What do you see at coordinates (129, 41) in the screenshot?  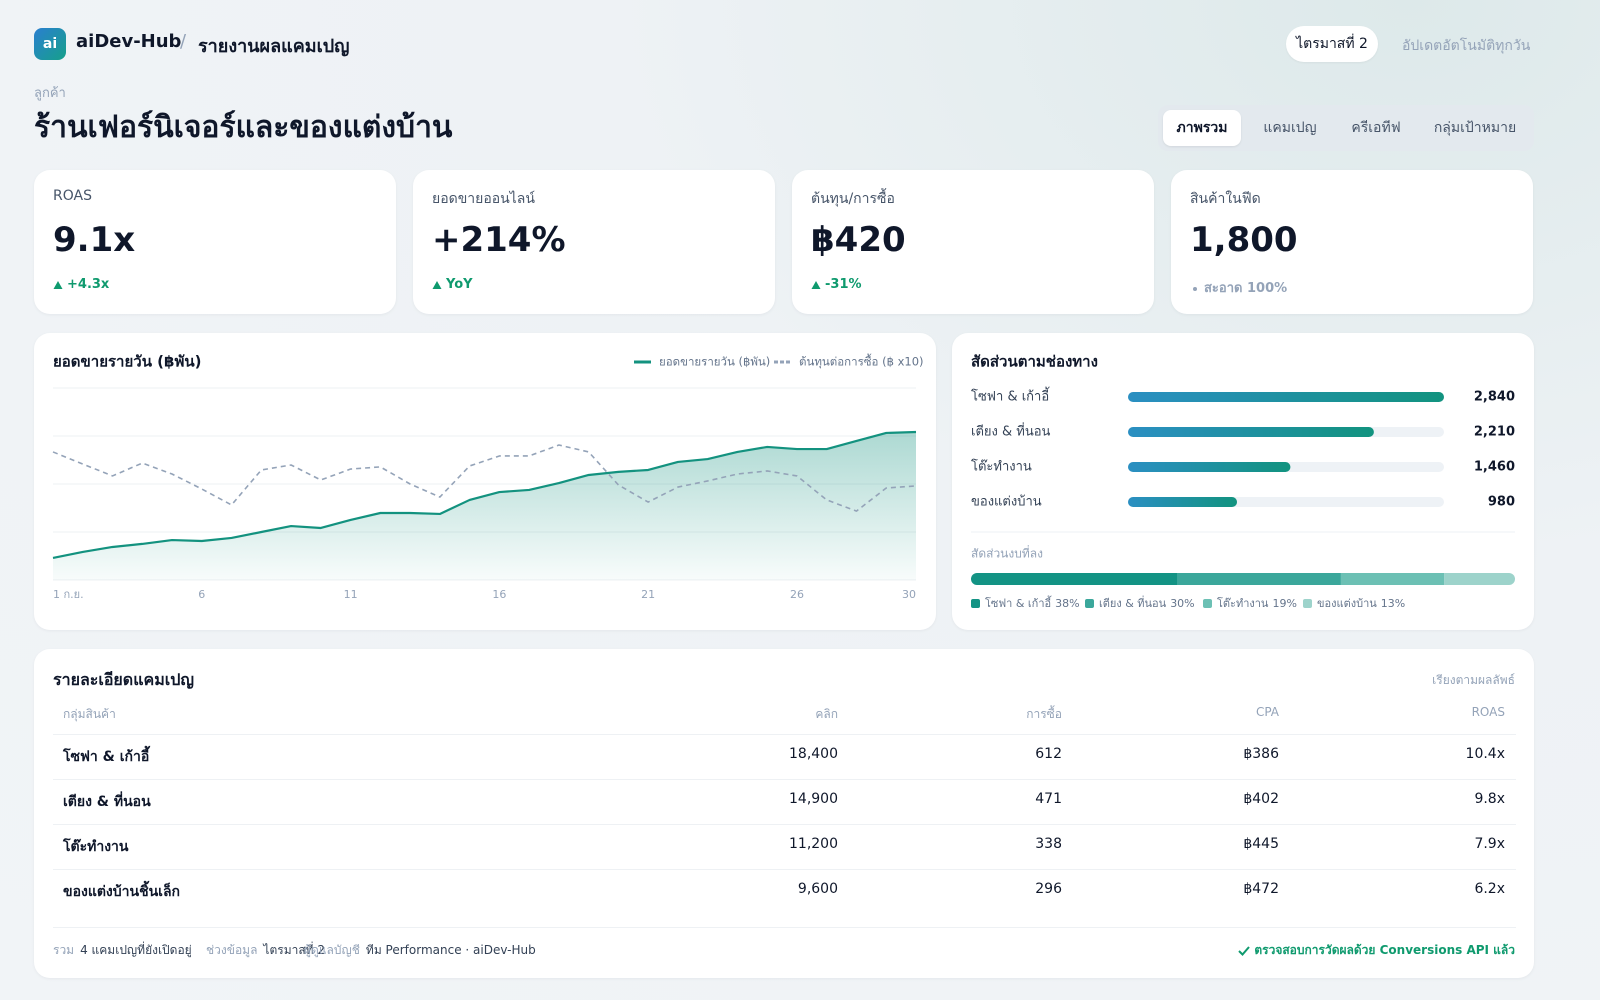 I see `brand: aiDev-Hub` at bounding box center [129, 41].